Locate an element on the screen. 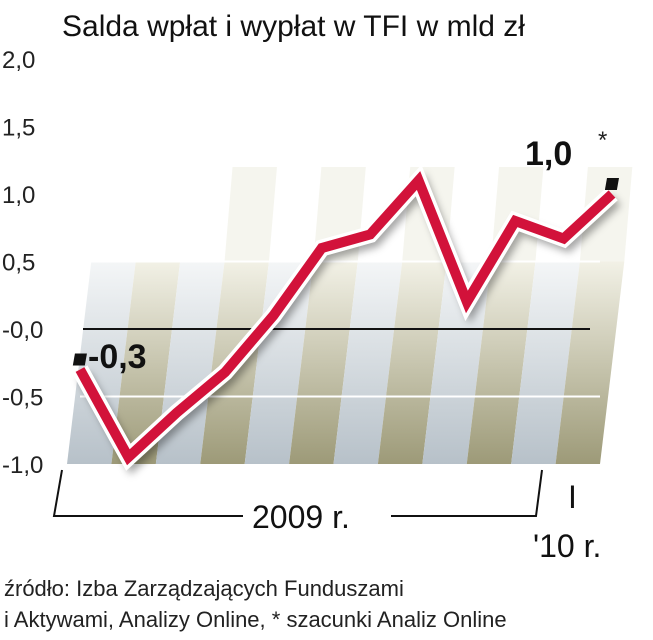 Image resolution: width=653 pixels, height=640 pixels. y-axis-ticks: 2,0 1,5 1,0 0,5 -0,0 -0,5 -1,0 is located at coordinates (22, 263).